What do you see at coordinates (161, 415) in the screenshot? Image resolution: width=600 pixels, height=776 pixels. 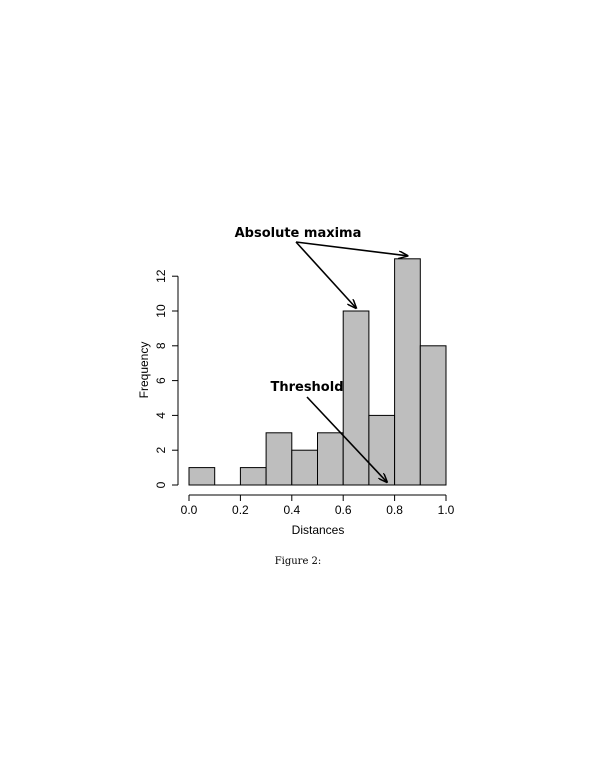 I see `y-tick-label: 4` at bounding box center [161, 415].